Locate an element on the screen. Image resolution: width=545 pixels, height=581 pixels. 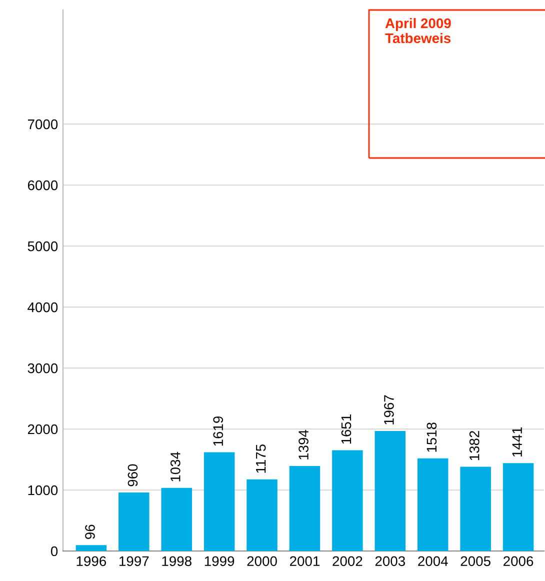
y-tick-label: 2000 is located at coordinates (43, 429).